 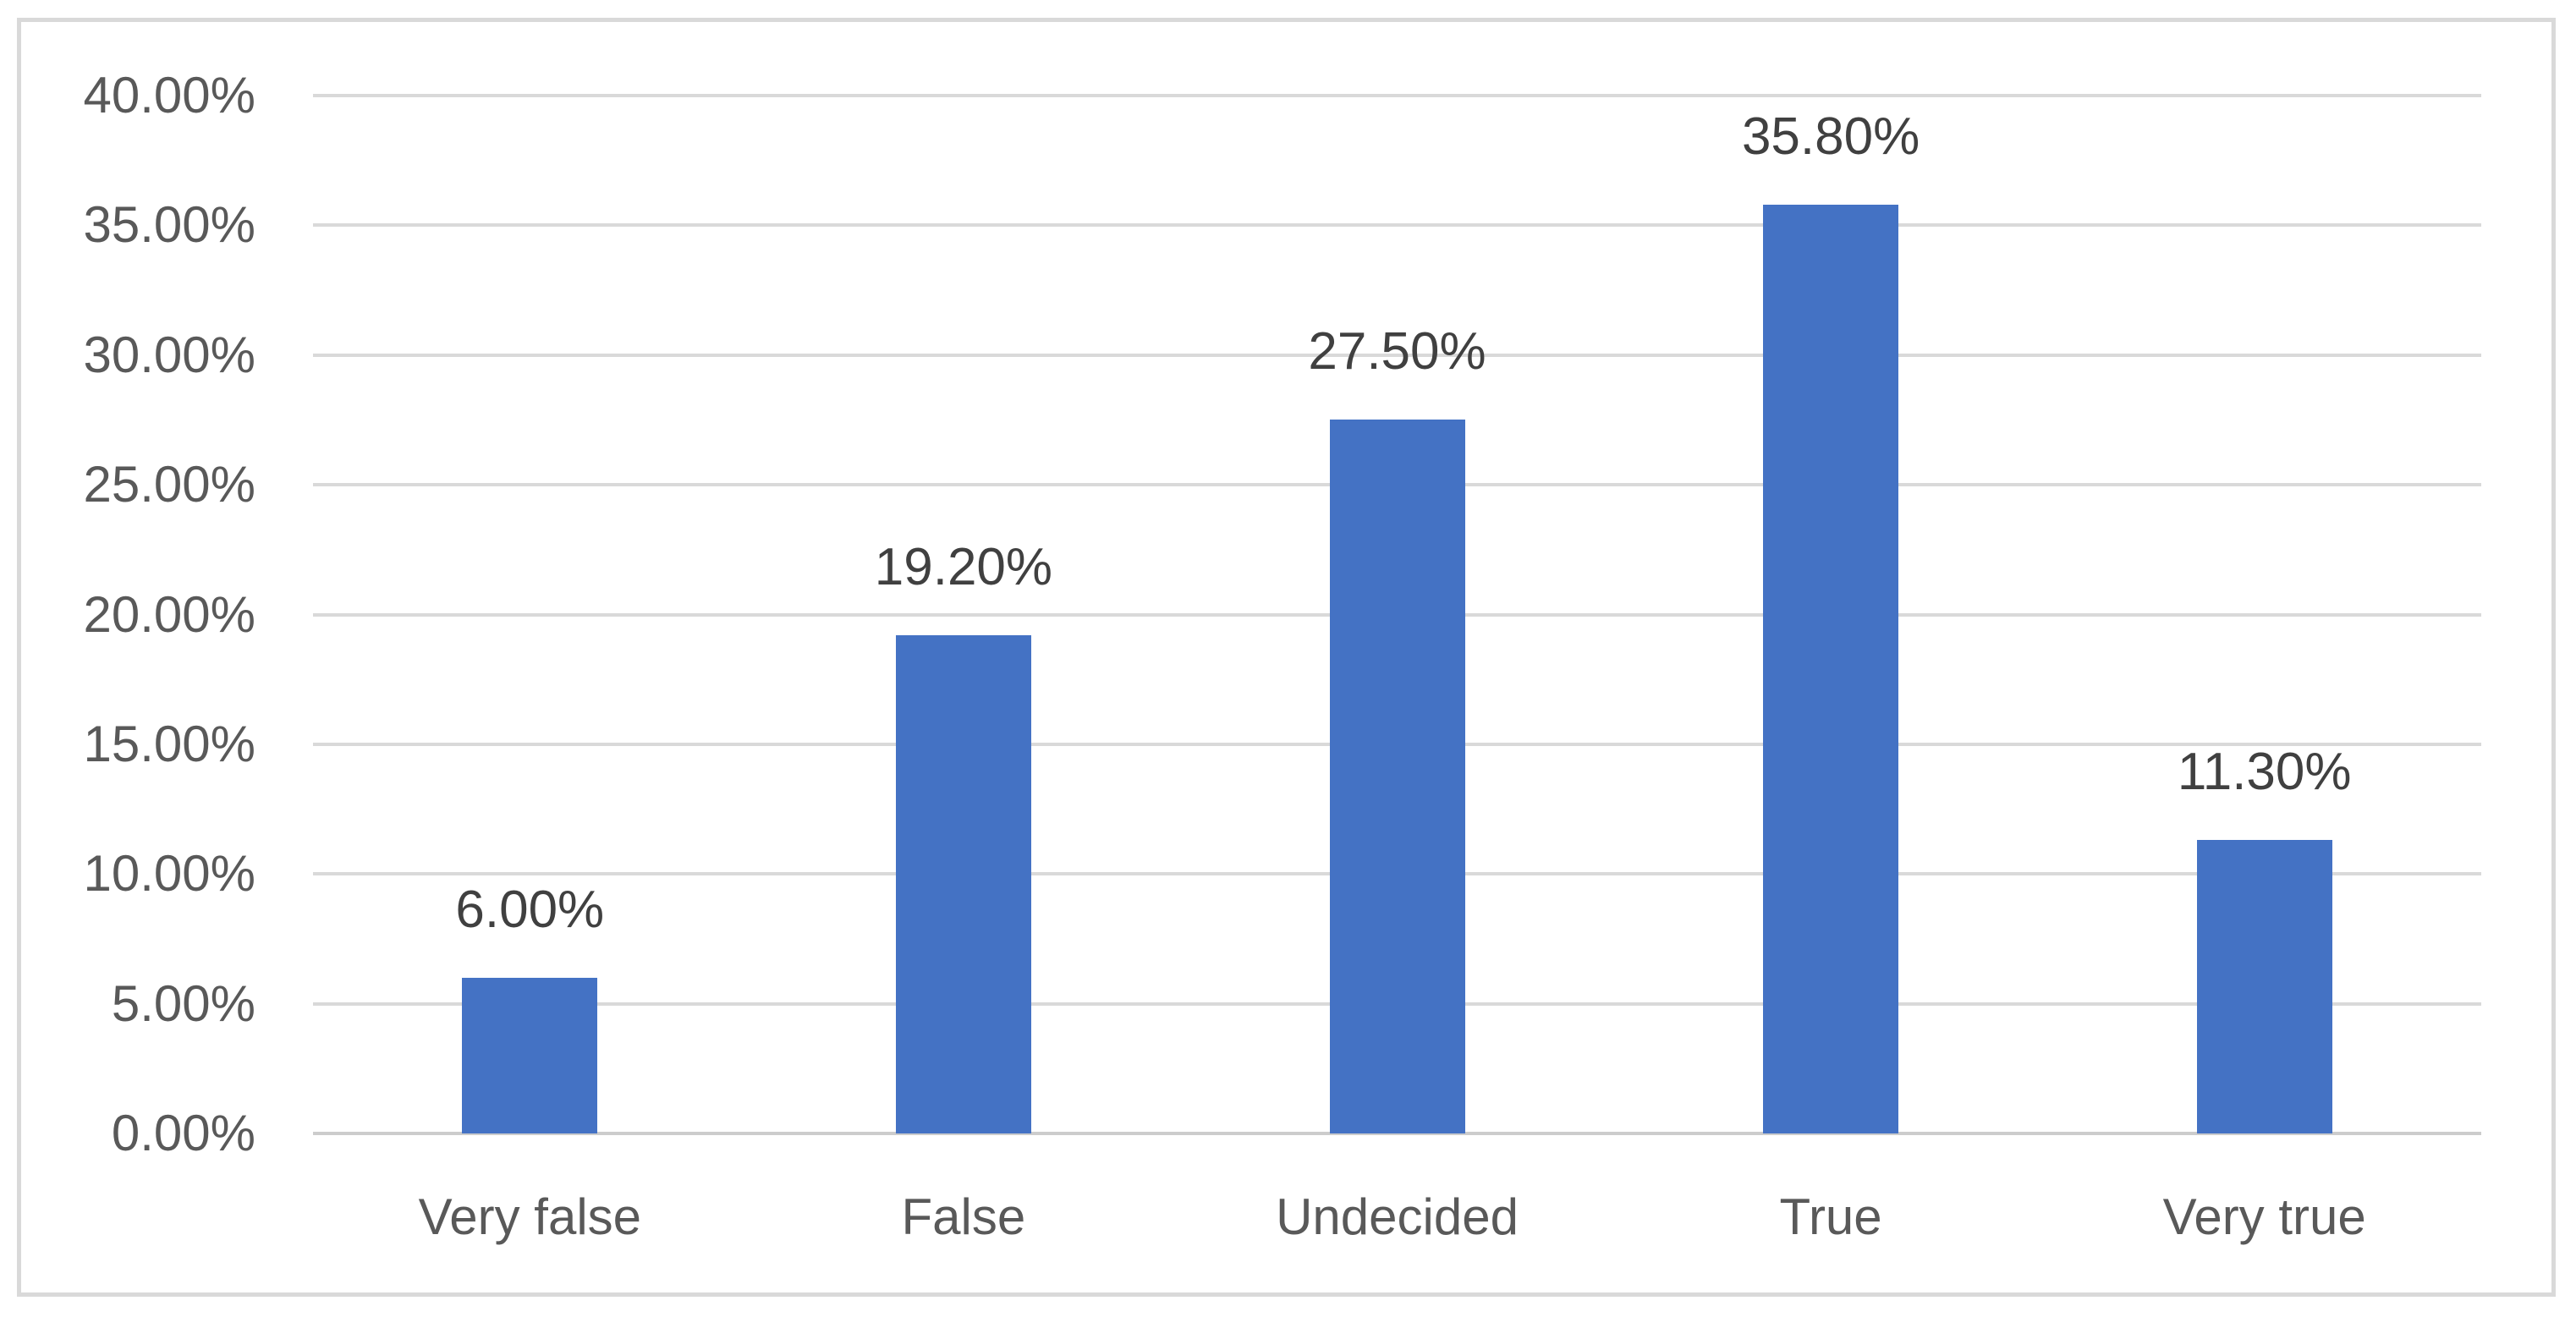 I want to click on x-category-label: Very true, so click(x=2264, y=1216).